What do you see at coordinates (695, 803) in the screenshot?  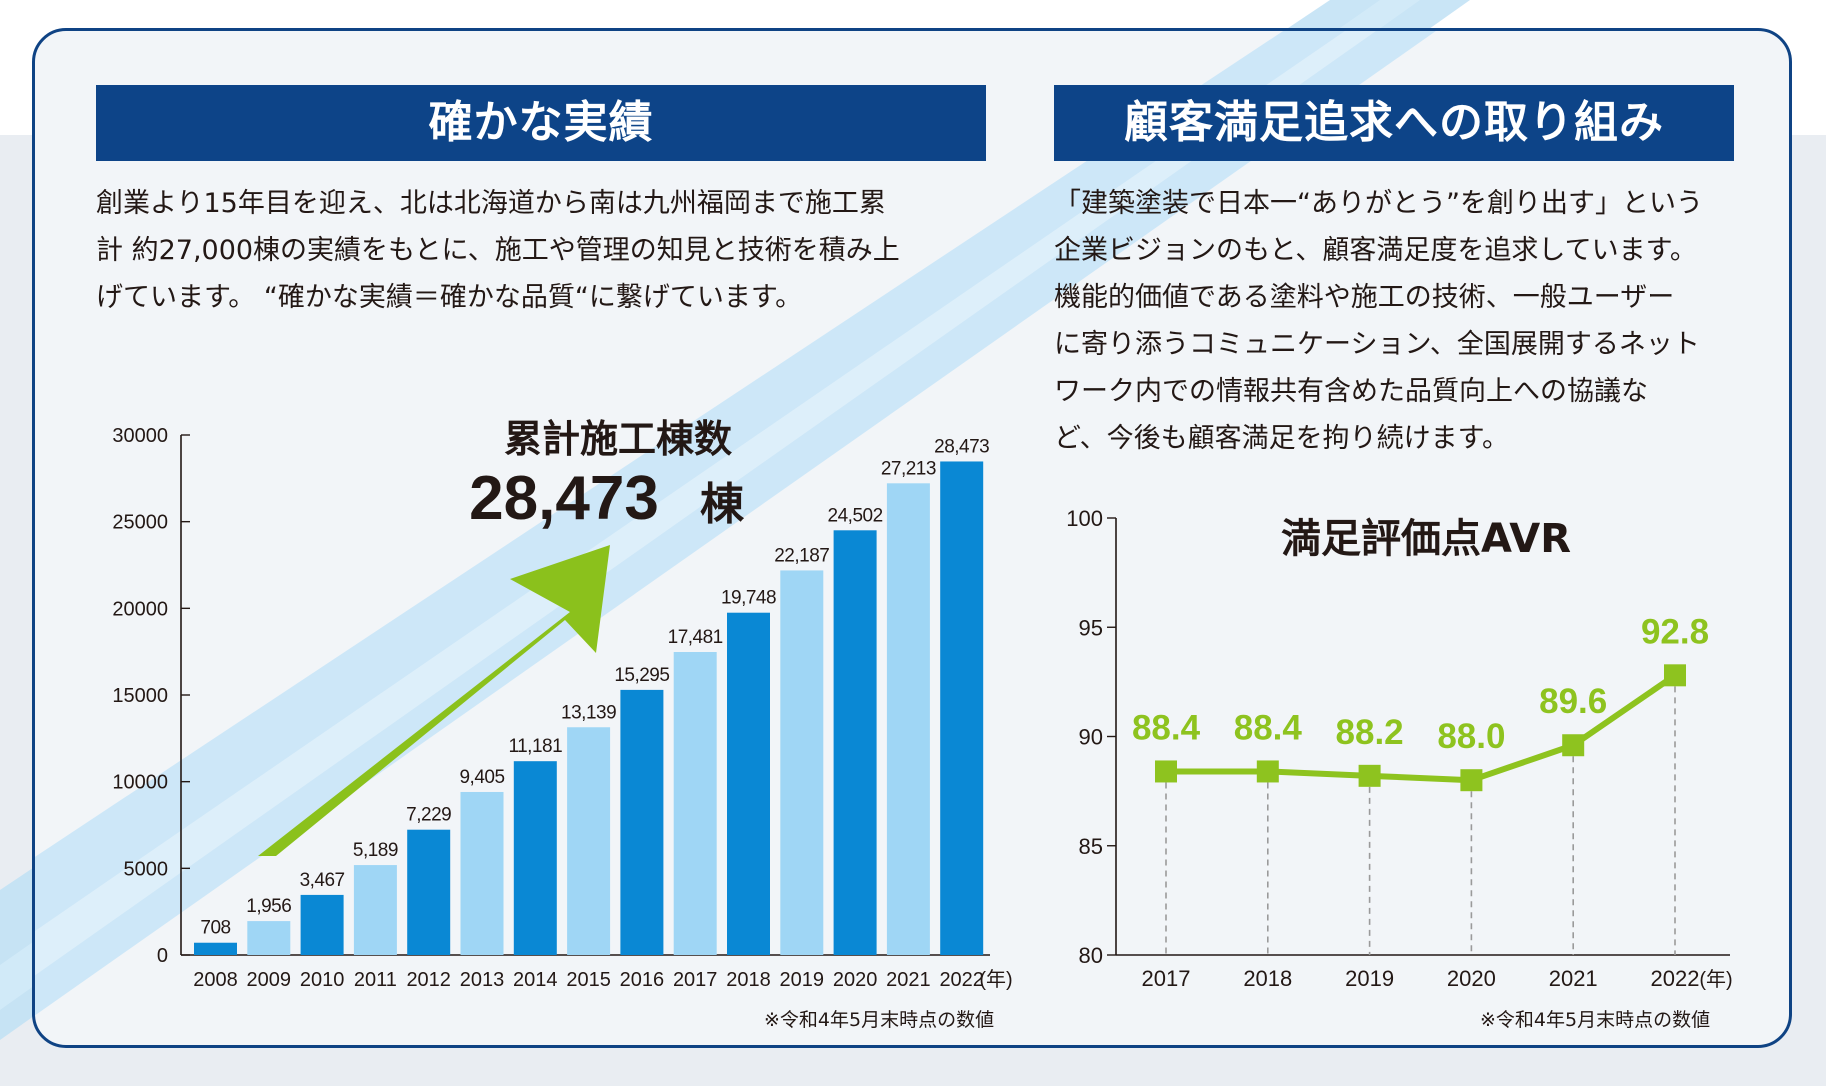 I see `bar-2017` at bounding box center [695, 803].